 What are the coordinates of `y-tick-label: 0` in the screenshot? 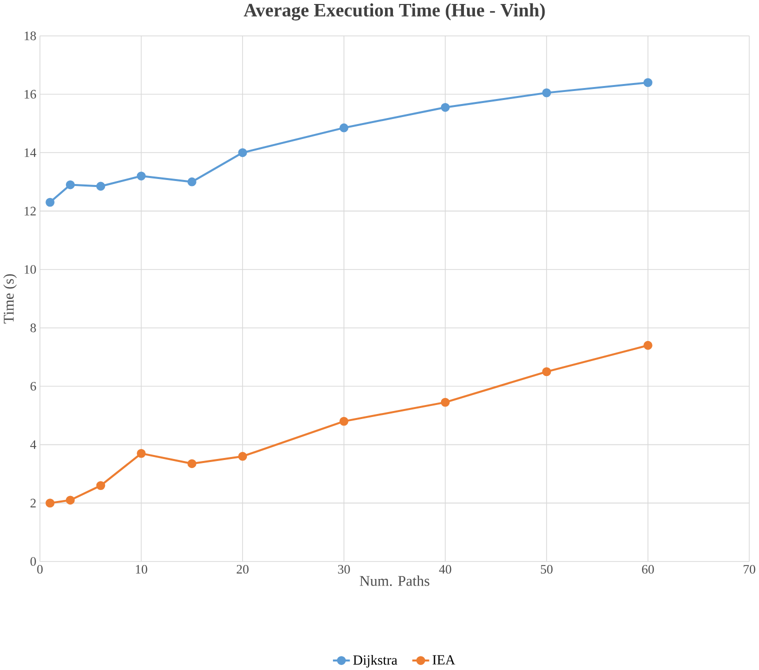 It's located at (33, 561).